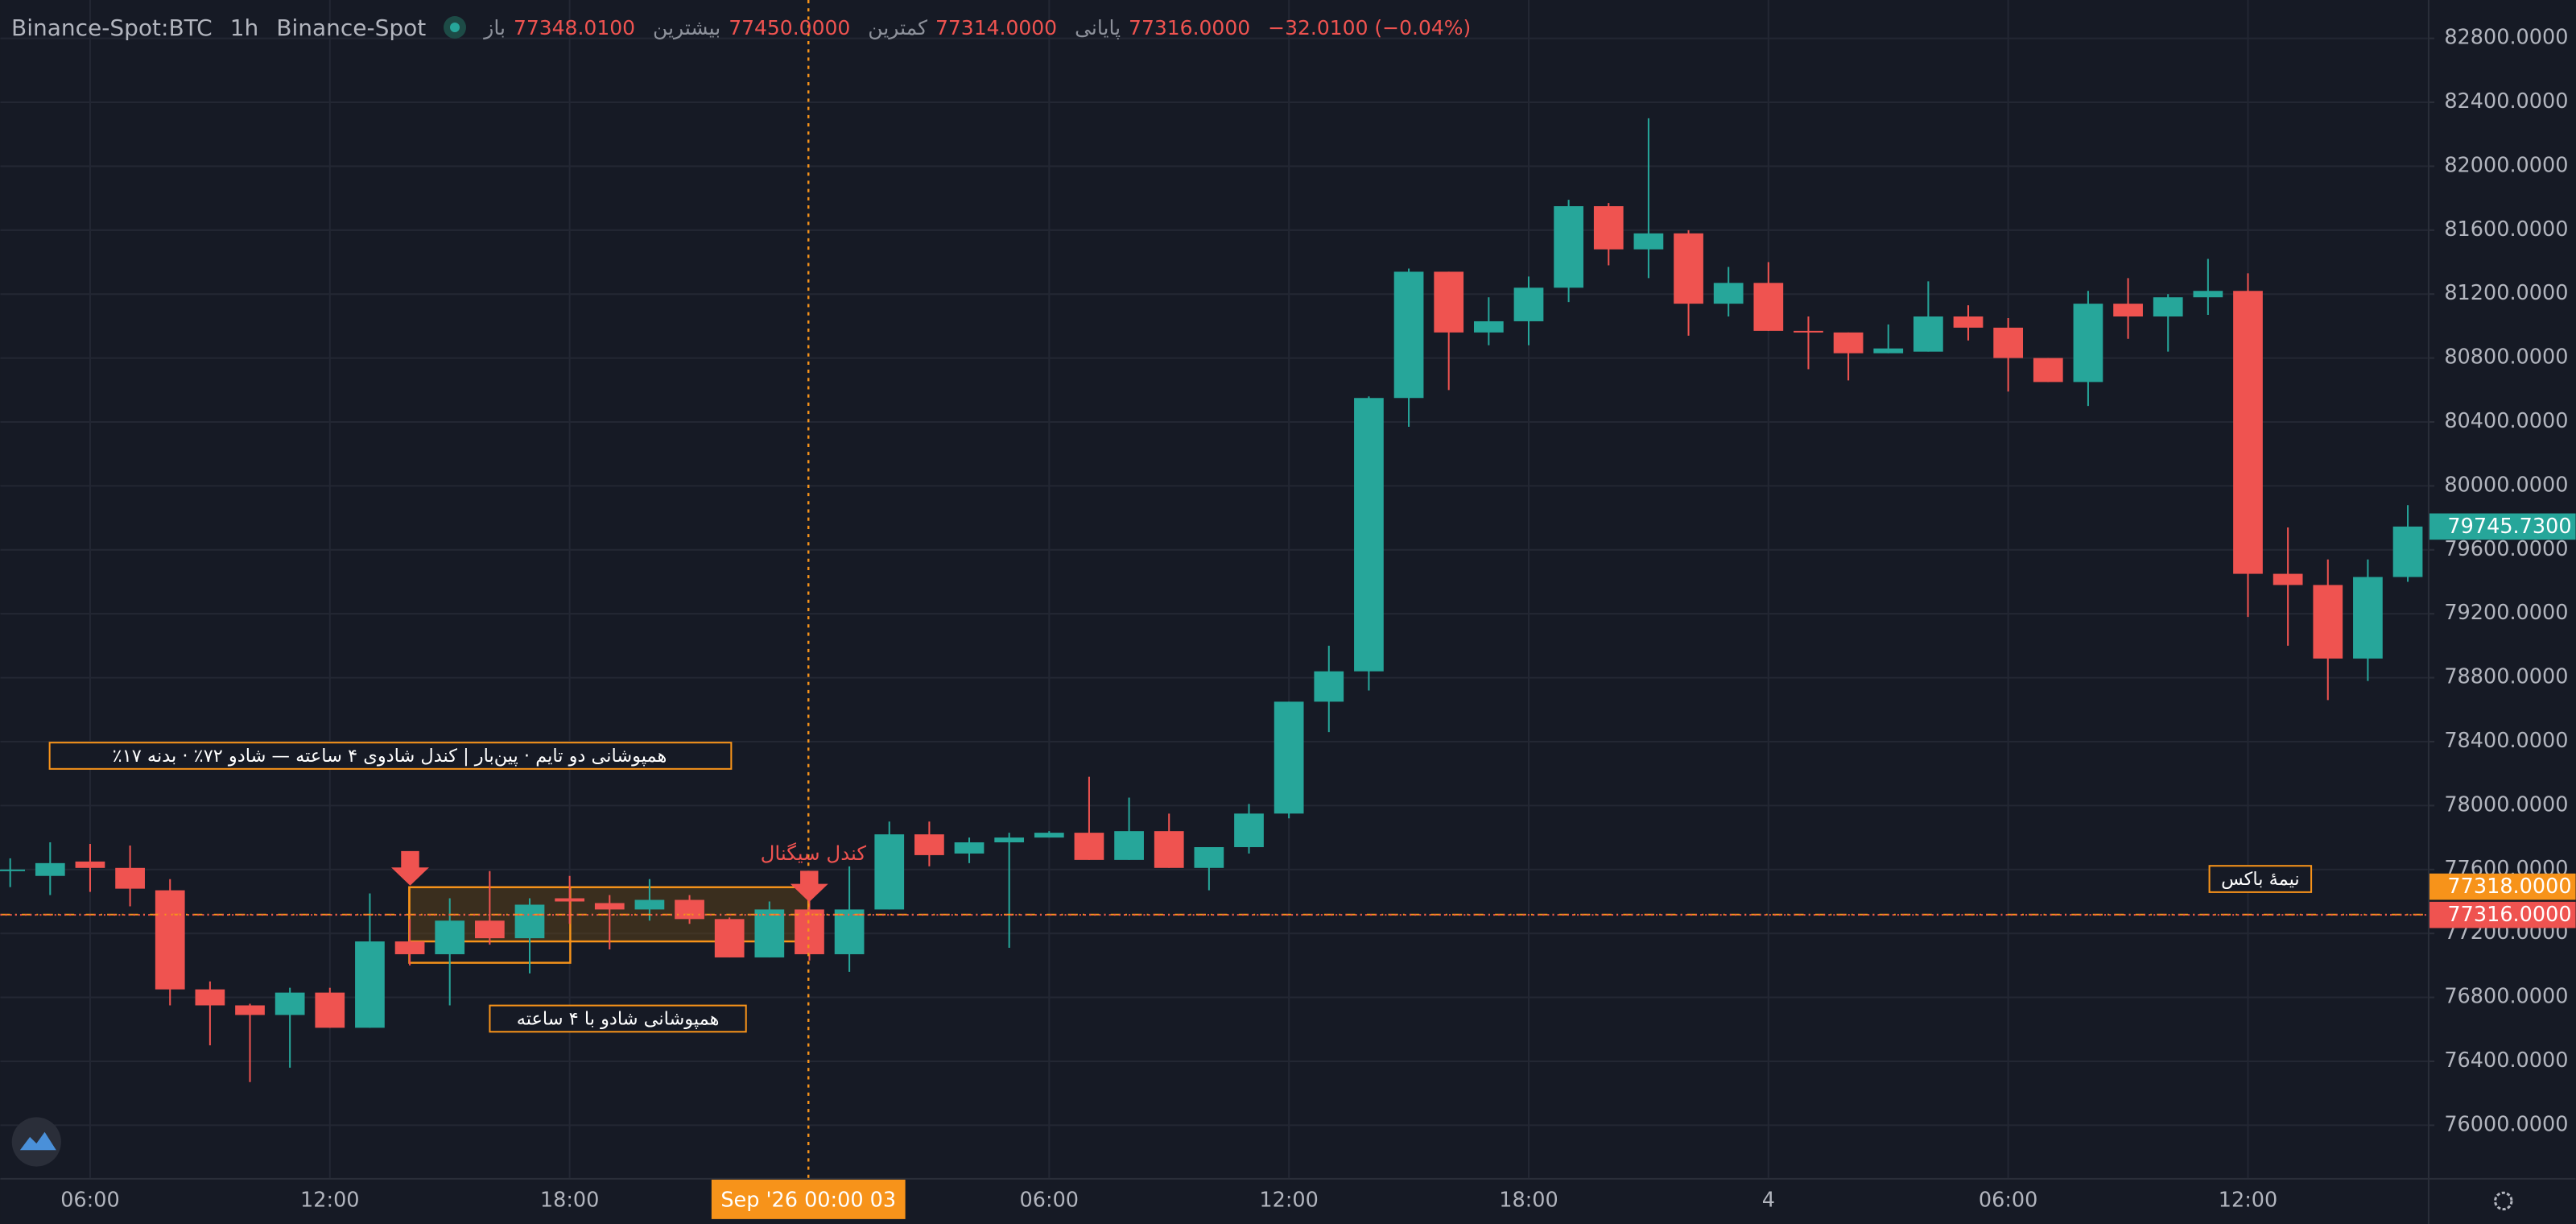  What do you see at coordinates (1769, 1200) in the screenshot?
I see `x-tick-label: 4` at bounding box center [1769, 1200].